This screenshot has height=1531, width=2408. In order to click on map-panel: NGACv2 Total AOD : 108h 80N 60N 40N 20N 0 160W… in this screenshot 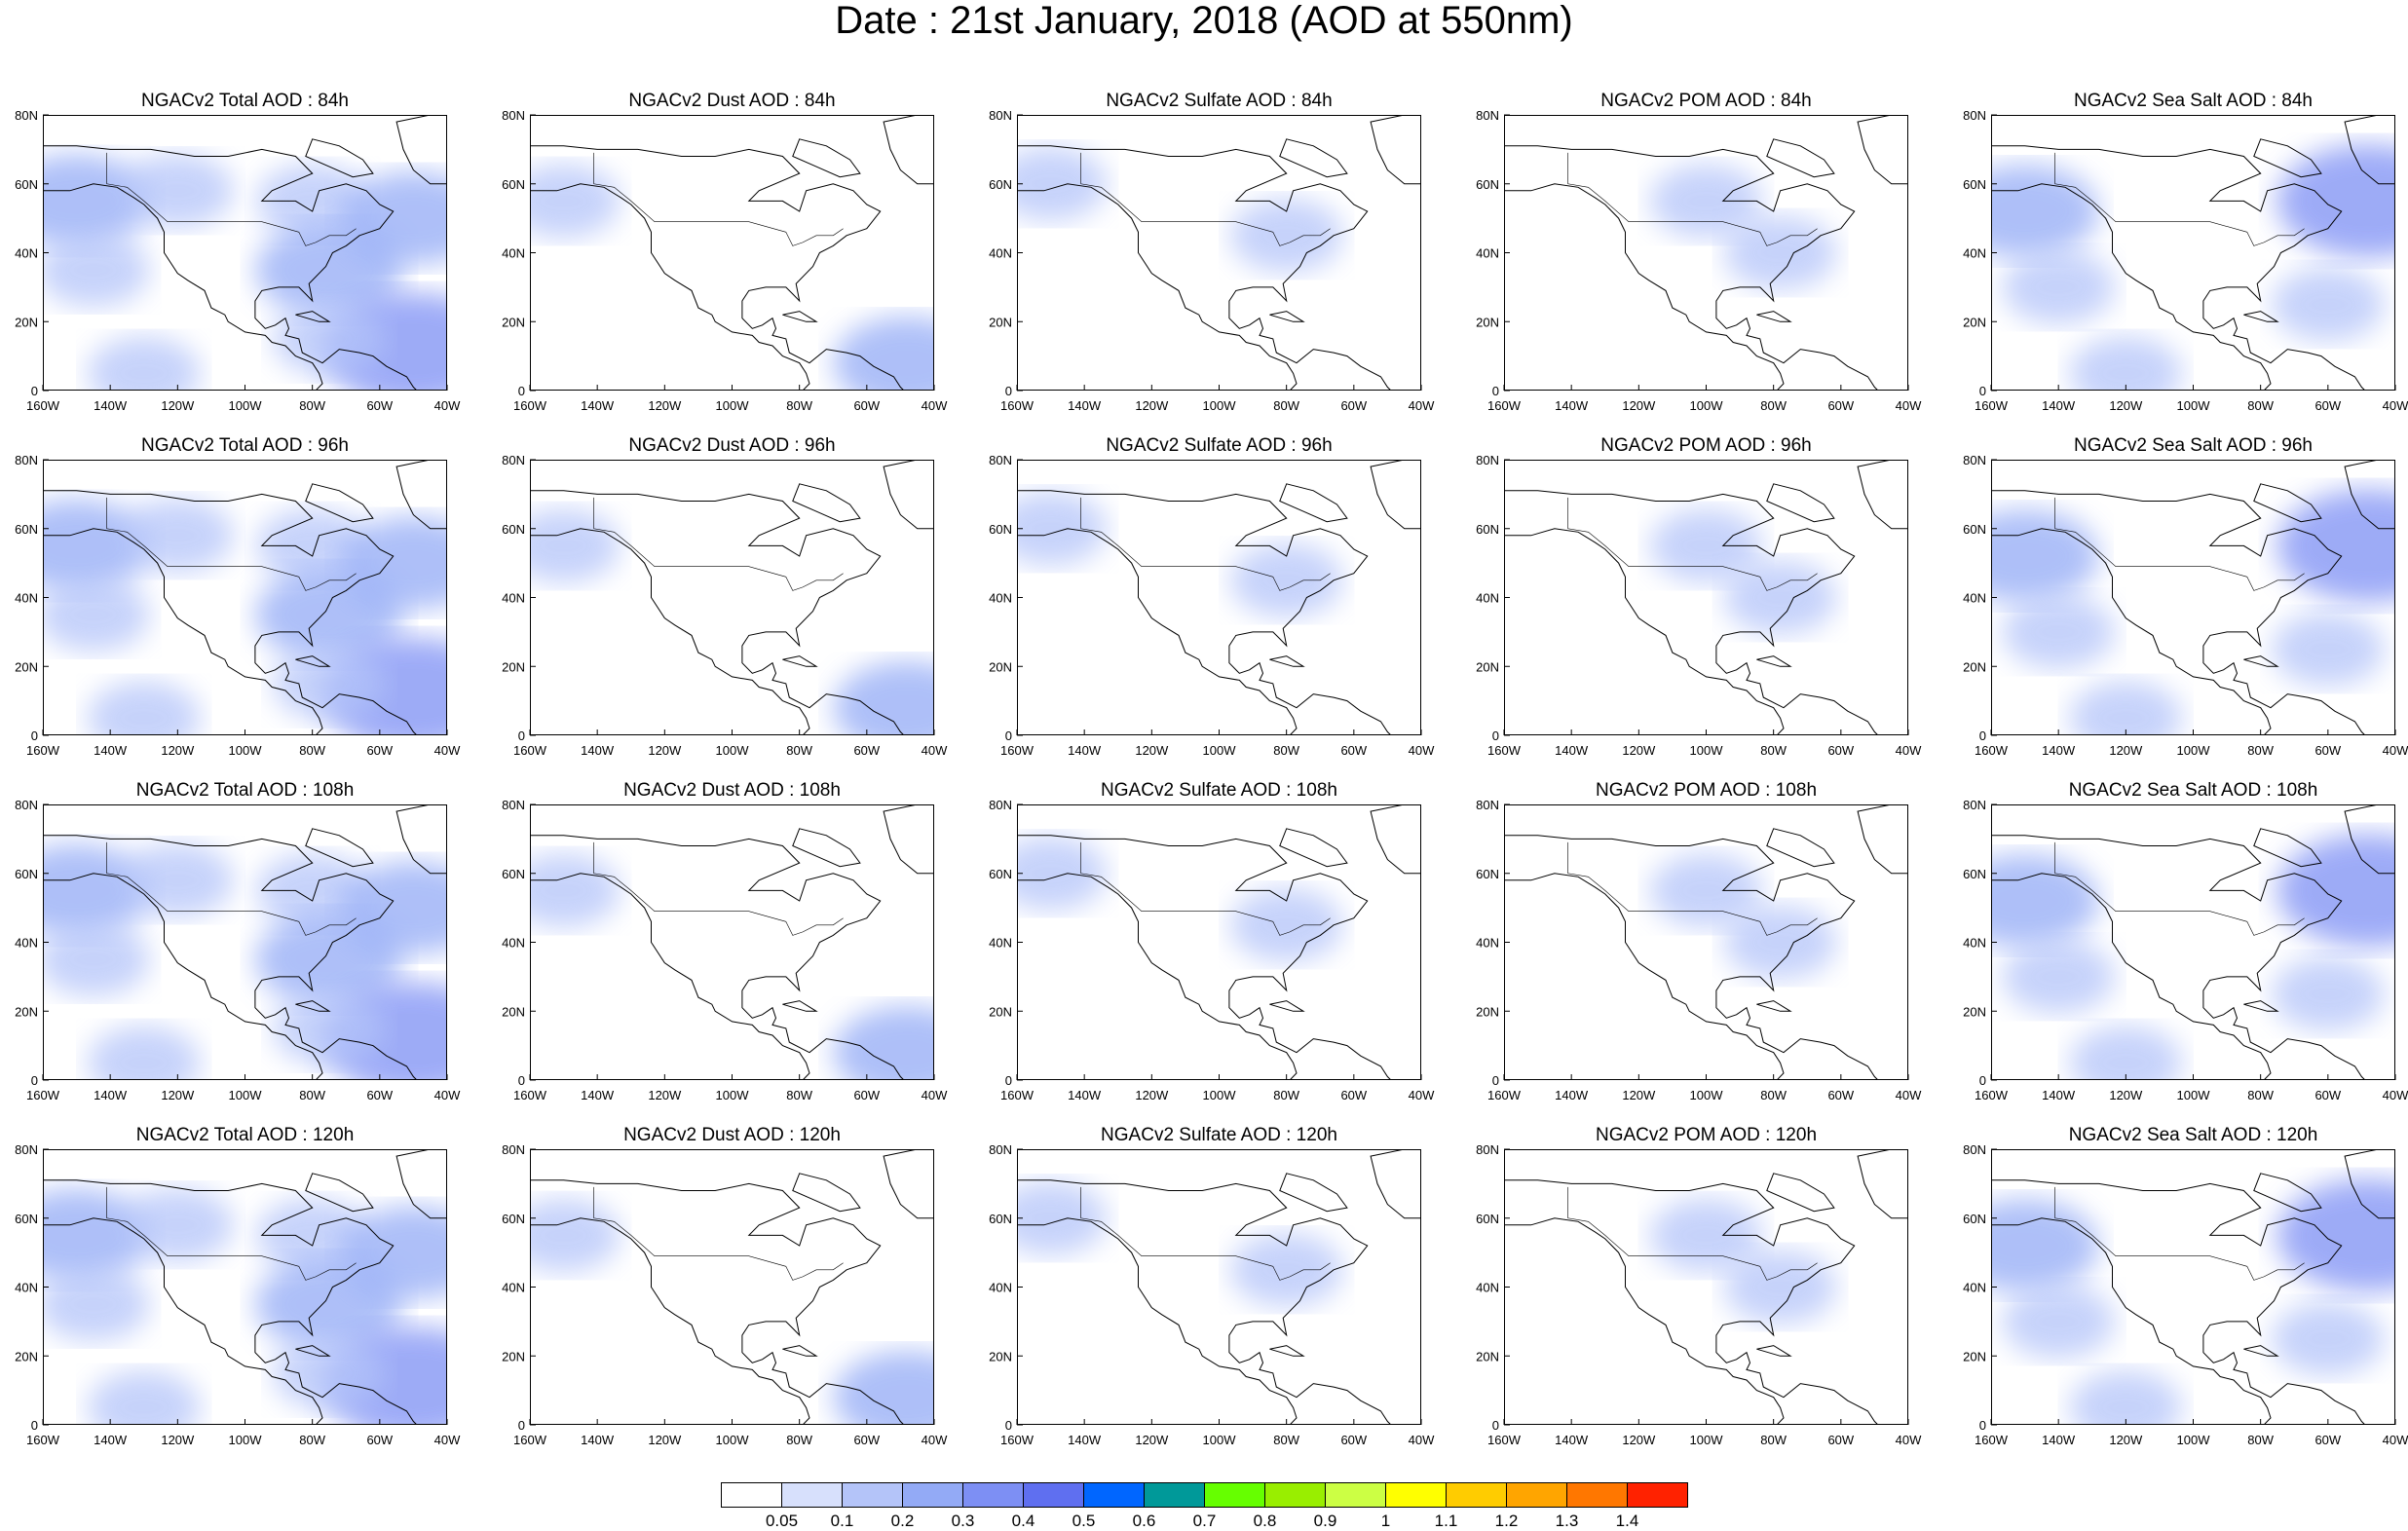, I will do `click(238, 942)`.